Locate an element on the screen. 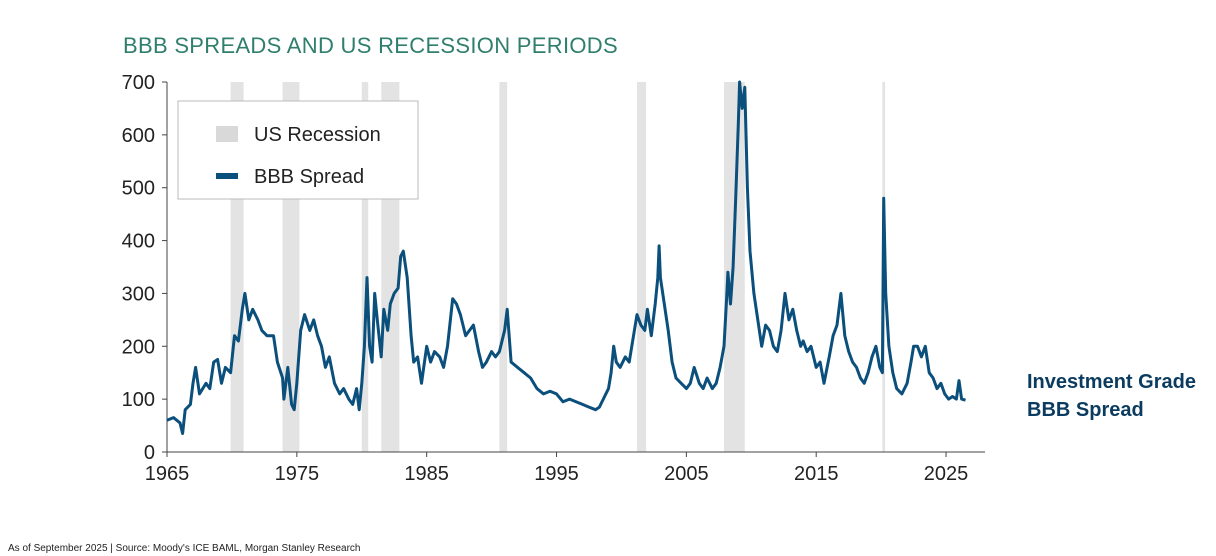 Image resolution: width=1216 pixels, height=556 pixels. y-tick-label-100: 100 is located at coordinates (138, 400).